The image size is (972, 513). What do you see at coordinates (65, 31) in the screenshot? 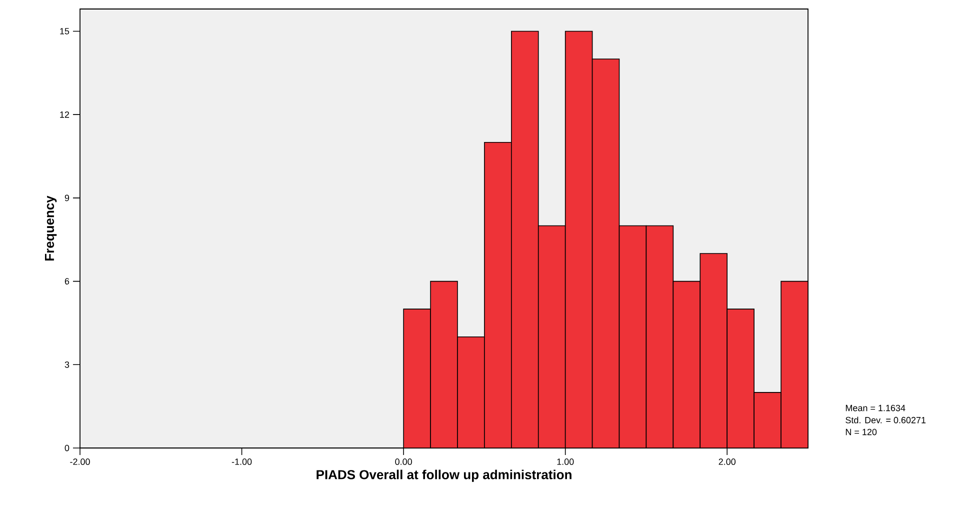
I see `y-tick-label: 15` at bounding box center [65, 31].